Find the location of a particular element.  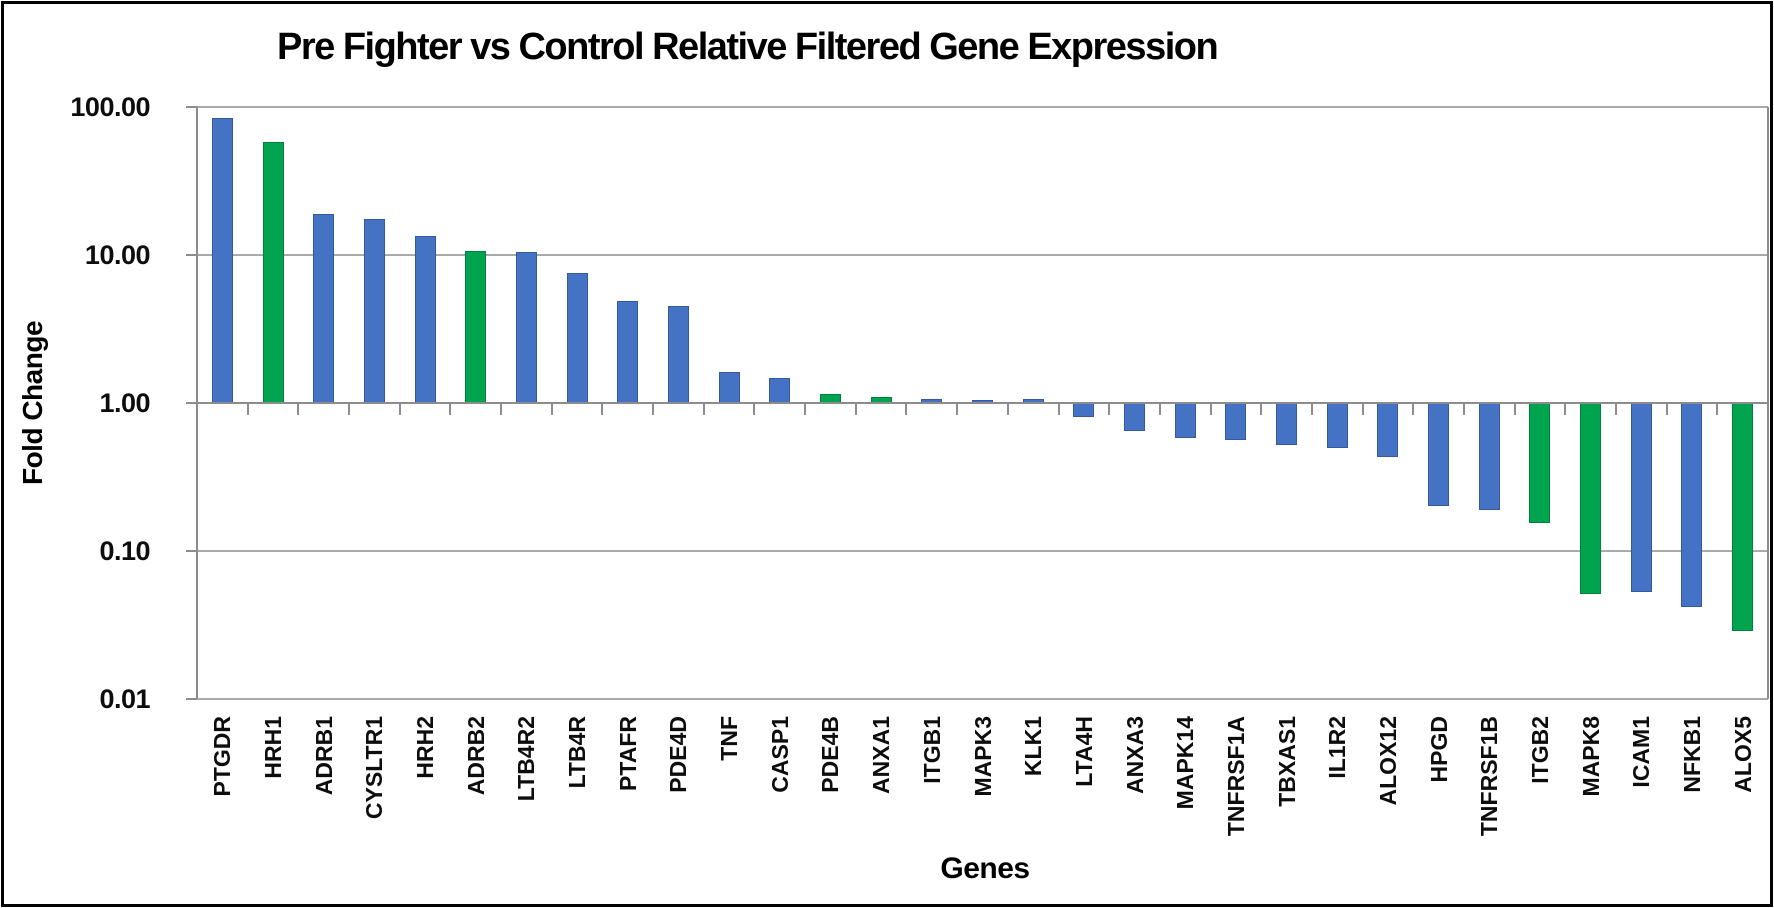

bar-ALOX5 is located at coordinates (1743, 517).